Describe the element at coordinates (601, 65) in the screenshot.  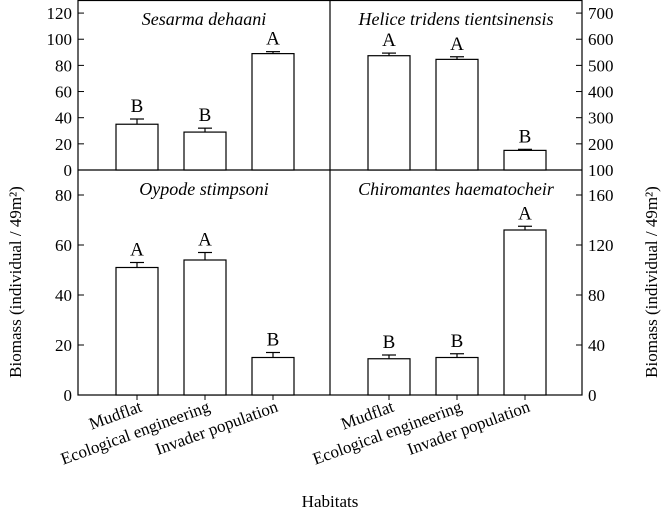
I see `y-tick-label: 500` at that location.